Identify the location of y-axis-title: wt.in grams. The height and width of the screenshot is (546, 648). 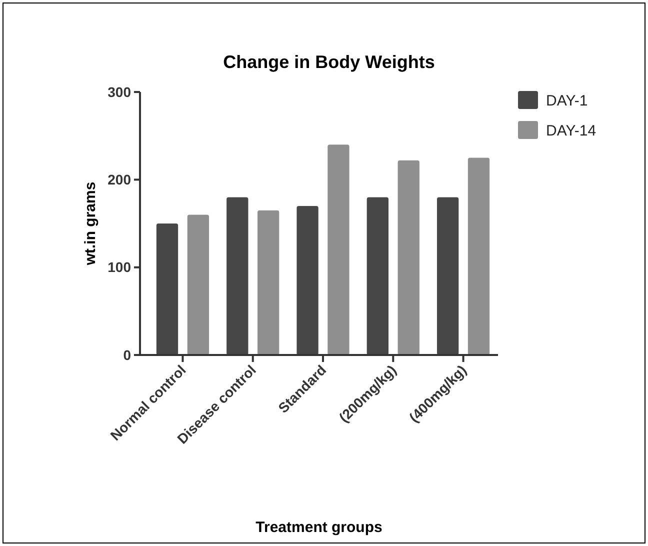
(90, 224).